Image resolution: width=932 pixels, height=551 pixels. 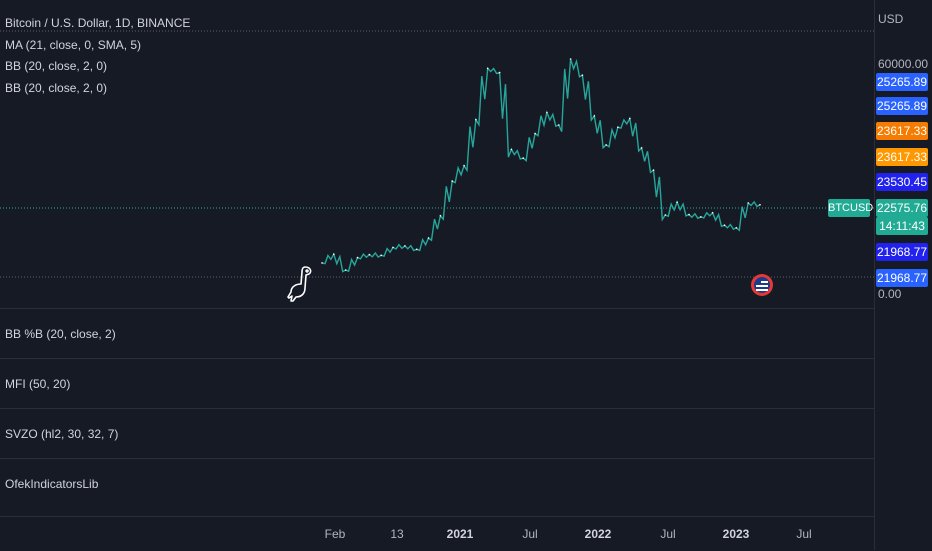 What do you see at coordinates (902, 82) in the screenshot?
I see `price-tag-bb-upper-1: 25265.89` at bounding box center [902, 82].